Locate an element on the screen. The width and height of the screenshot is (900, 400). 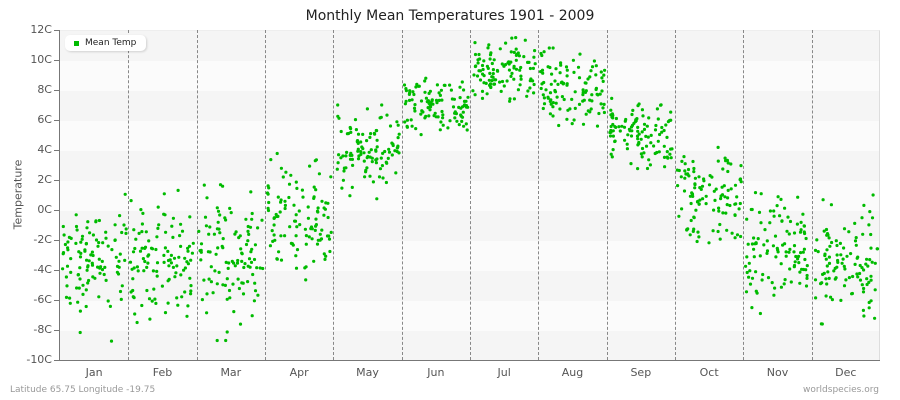
x-tick-label: Nov is located at coordinates (777, 372).